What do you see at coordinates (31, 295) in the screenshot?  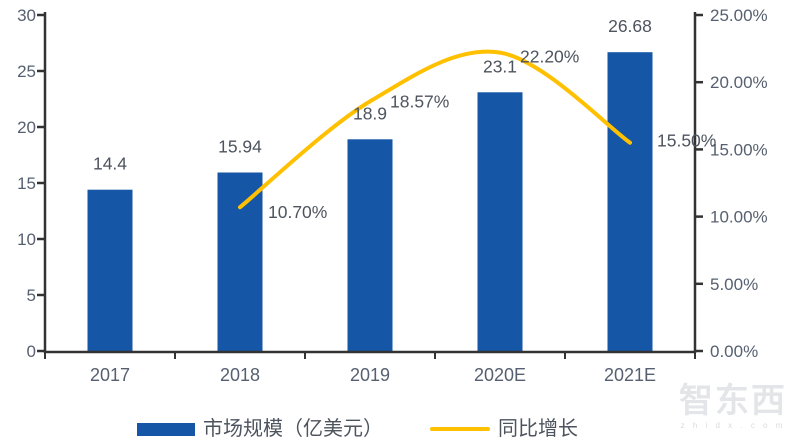 I see `left-axis-tick-label: 5` at bounding box center [31, 295].